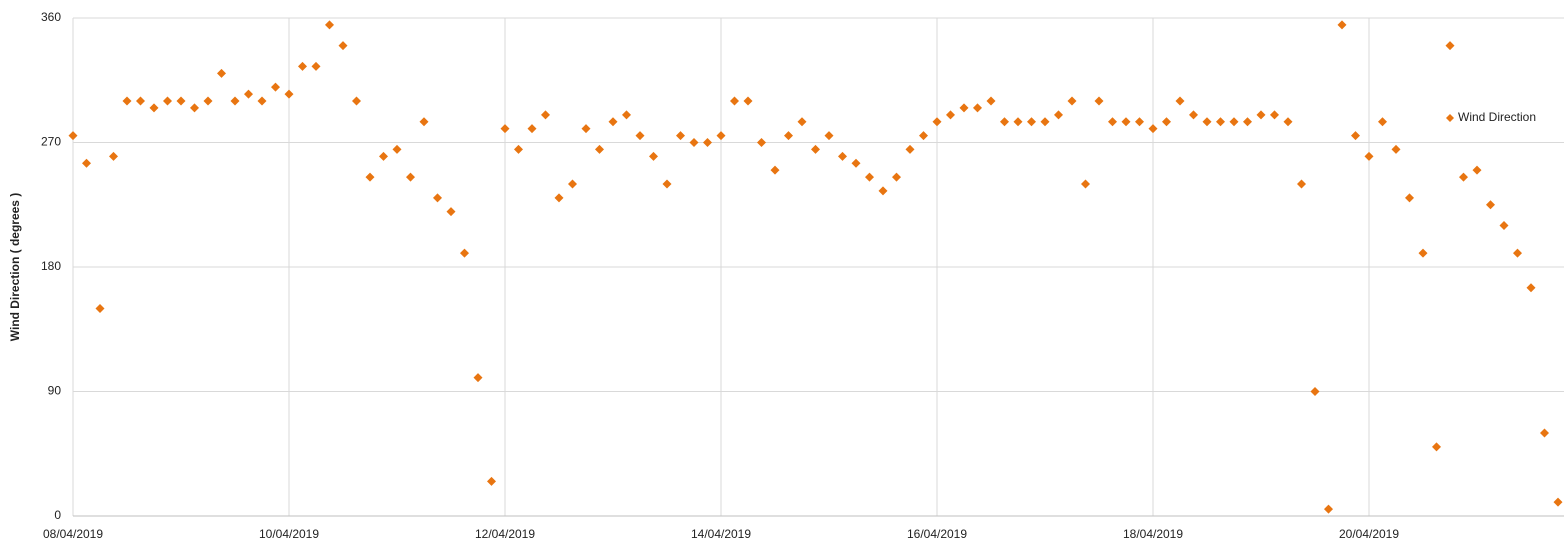 Image resolution: width=1564 pixels, height=550 pixels. What do you see at coordinates (51, 142) in the screenshot?
I see `y-tick-label: 270` at bounding box center [51, 142].